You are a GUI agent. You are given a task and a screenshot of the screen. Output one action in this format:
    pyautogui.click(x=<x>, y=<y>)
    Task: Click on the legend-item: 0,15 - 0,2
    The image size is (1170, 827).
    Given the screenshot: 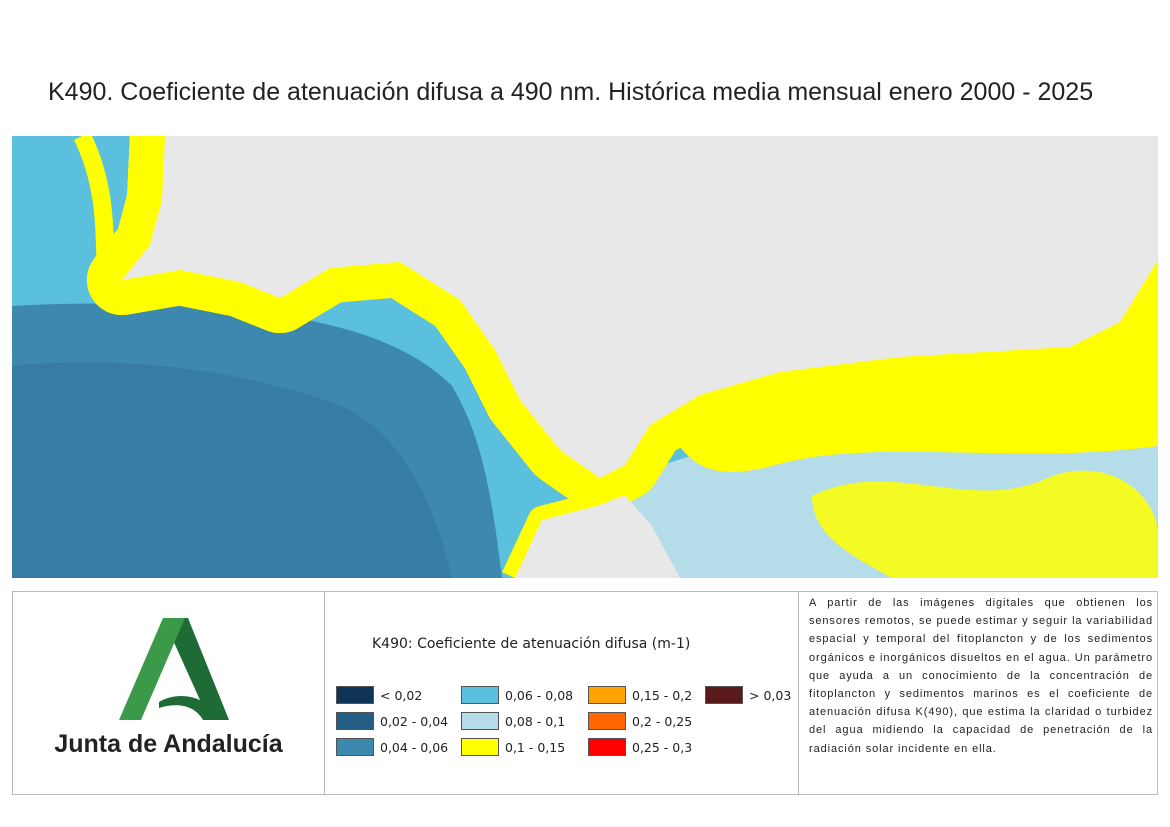 What is the action you would take?
    pyautogui.click(x=640, y=695)
    